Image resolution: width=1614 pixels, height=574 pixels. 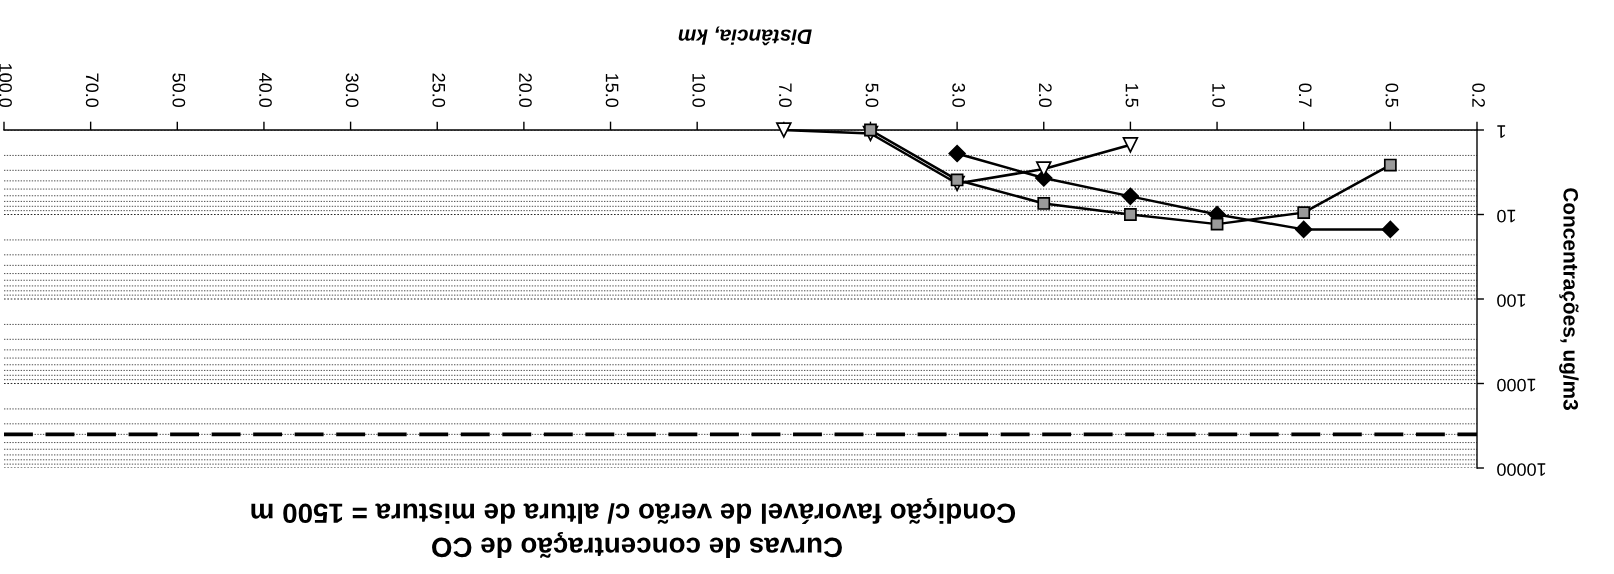 I want to click on x-tick-label: 0.7, so click(x=1305, y=95).